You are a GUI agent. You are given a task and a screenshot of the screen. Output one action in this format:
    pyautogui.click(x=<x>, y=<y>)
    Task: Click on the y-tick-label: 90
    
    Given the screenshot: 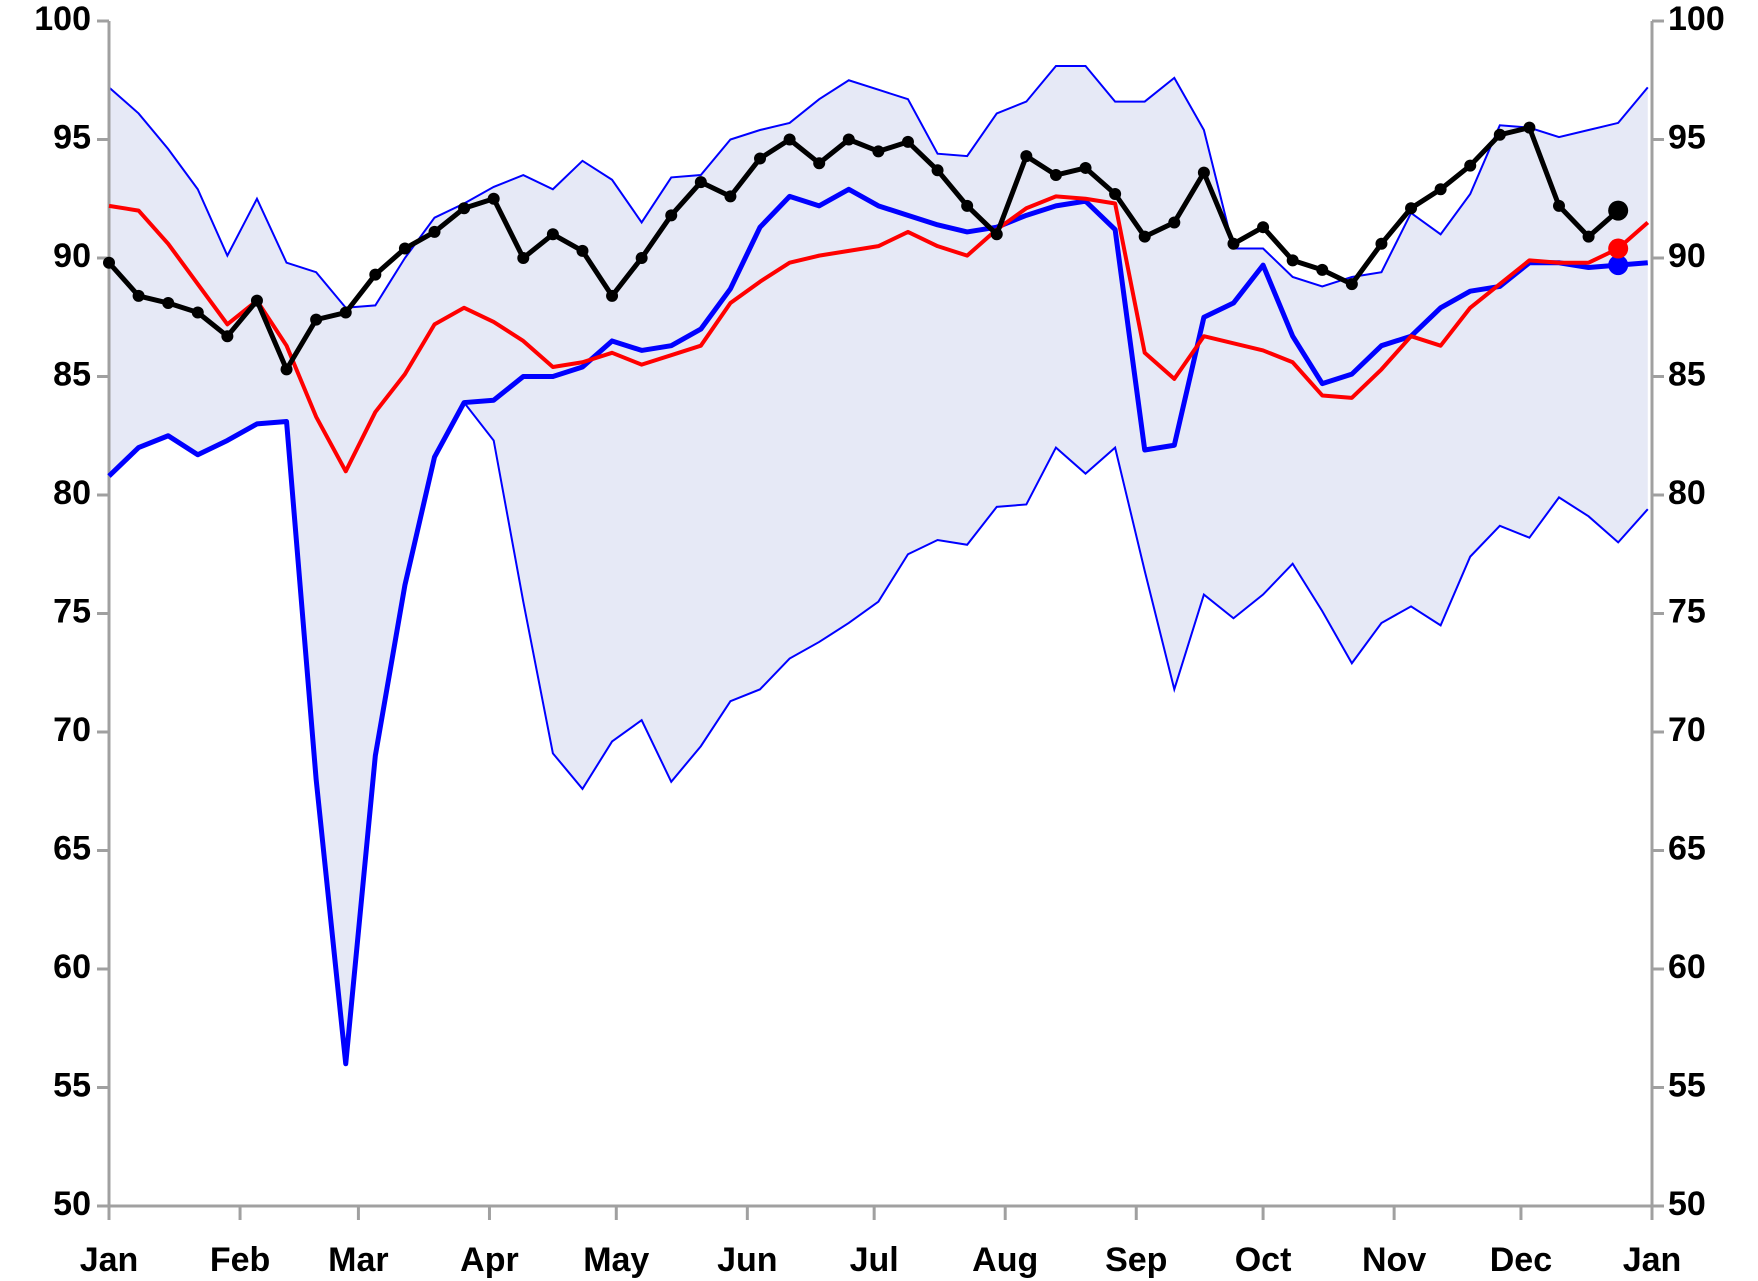 What is the action you would take?
    pyautogui.click(x=72, y=256)
    